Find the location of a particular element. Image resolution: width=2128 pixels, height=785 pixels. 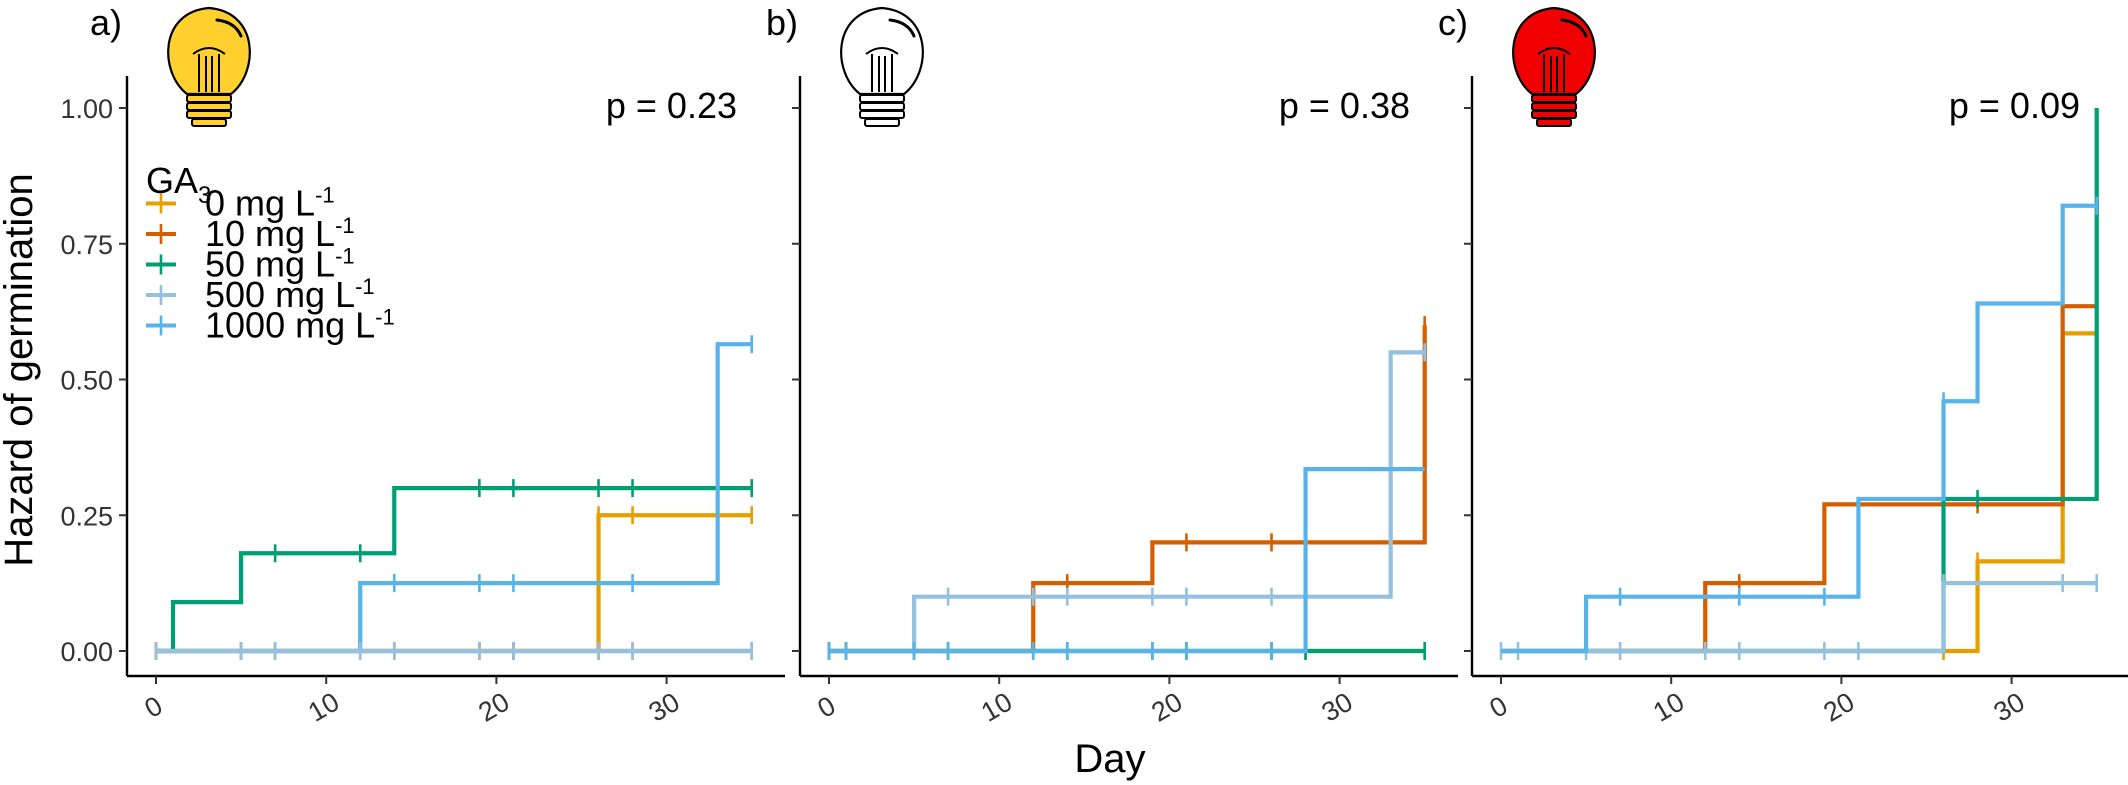

legend-item: 50 mg L-1 is located at coordinates (250, 264).